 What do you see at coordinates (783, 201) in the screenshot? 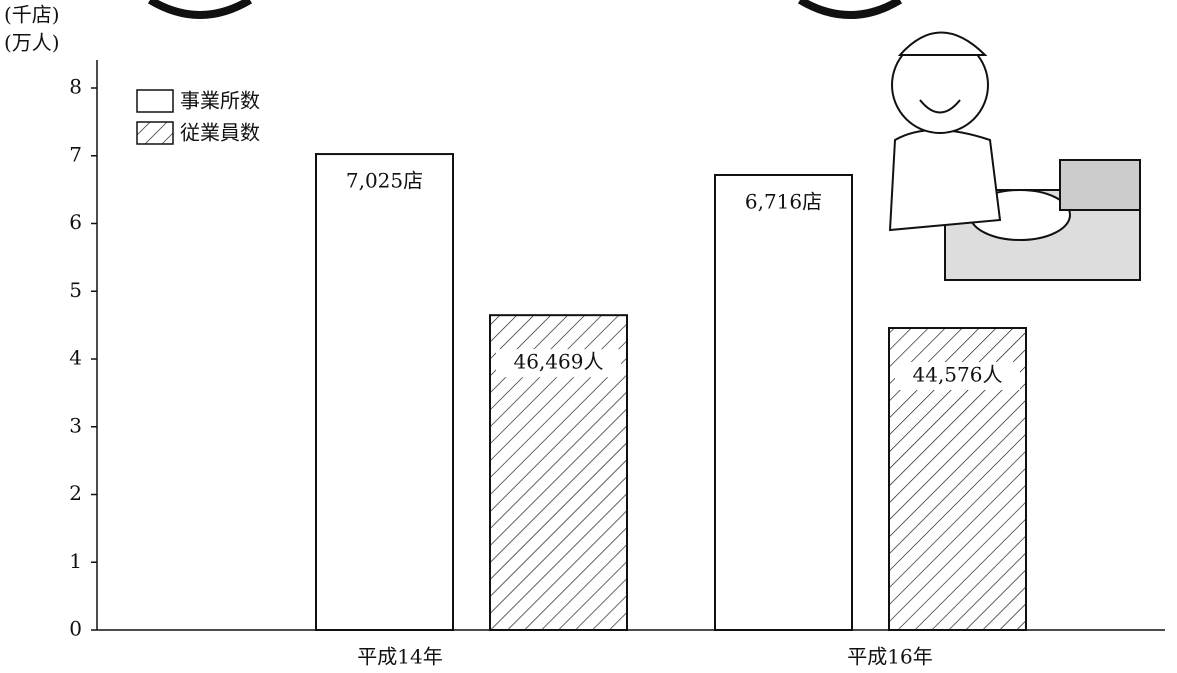
I see `value-label: 6,716店` at bounding box center [783, 201].